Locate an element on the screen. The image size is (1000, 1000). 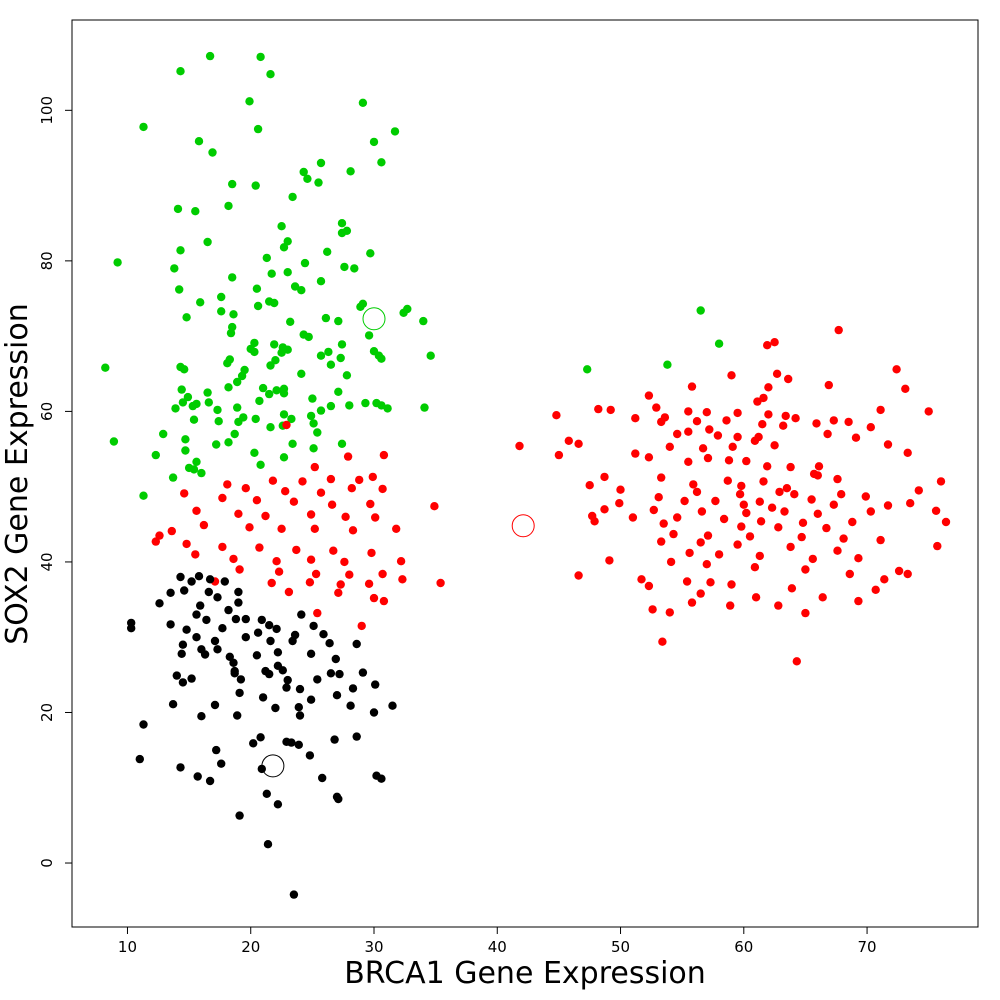
x-tick-label: 10 is located at coordinates (127, 947).